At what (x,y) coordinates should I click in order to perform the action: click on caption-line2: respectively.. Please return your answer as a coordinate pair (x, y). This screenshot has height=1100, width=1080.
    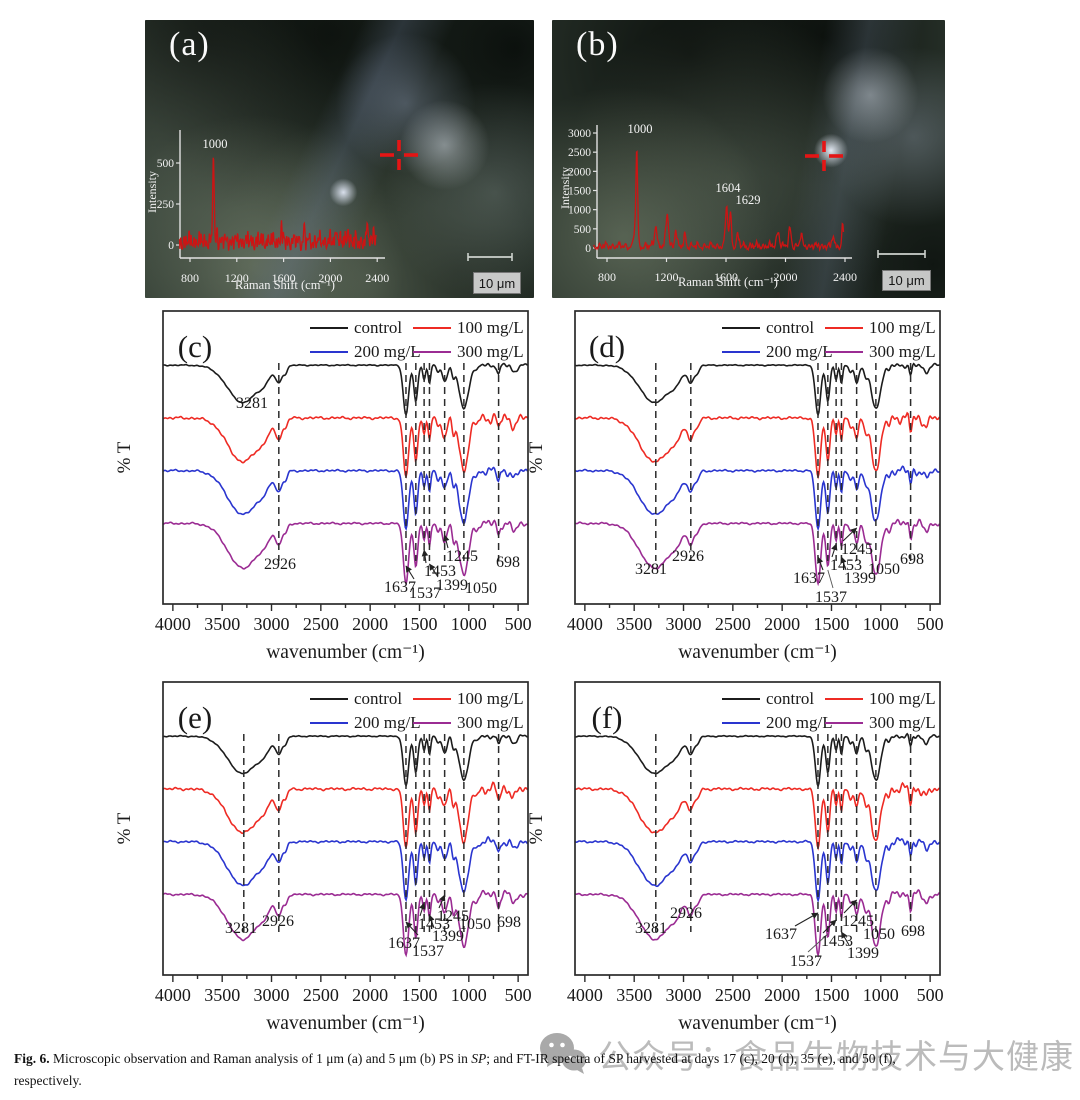
    Looking at the image, I should click on (48, 1081).